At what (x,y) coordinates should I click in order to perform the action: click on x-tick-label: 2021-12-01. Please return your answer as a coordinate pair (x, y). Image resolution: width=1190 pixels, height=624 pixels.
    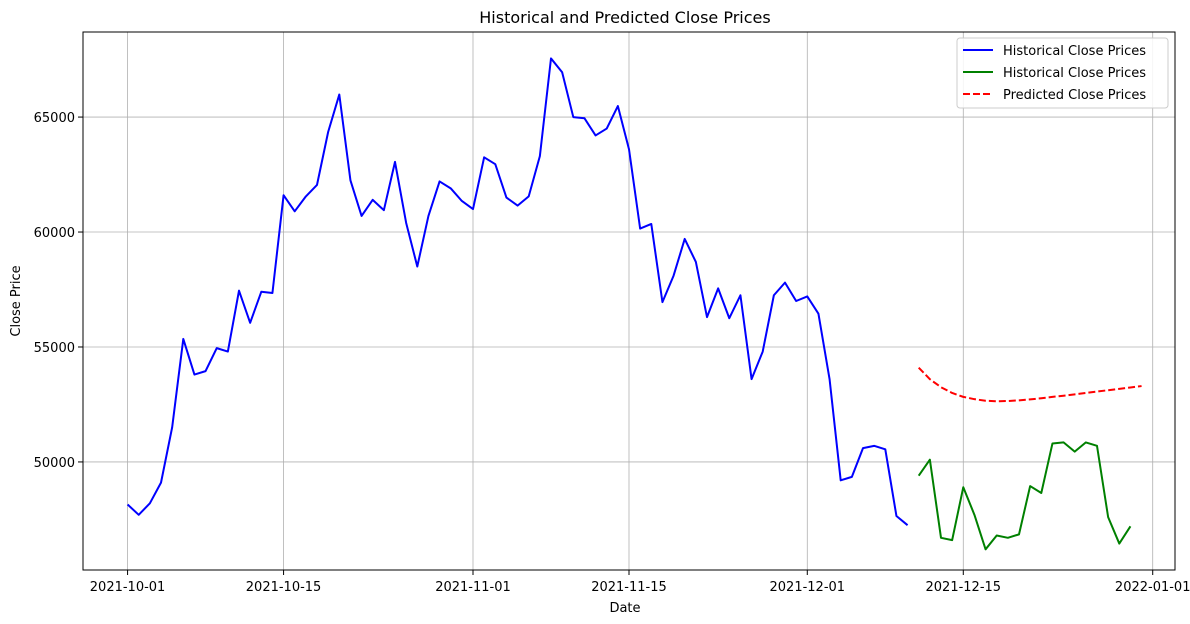
    Looking at the image, I should click on (808, 587).